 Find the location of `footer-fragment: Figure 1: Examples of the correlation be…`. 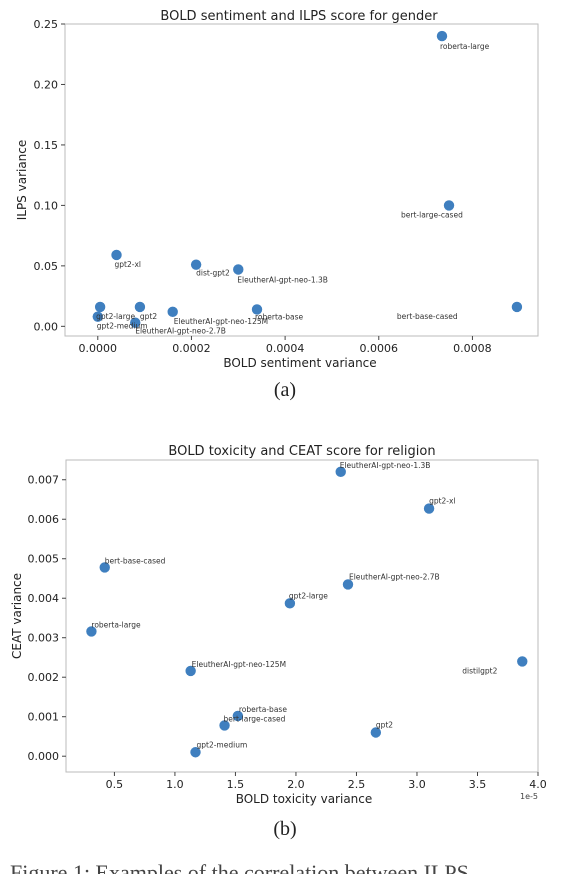

footer-fragment: Figure 1: Examples of the correlation be… is located at coordinates (285, 869).